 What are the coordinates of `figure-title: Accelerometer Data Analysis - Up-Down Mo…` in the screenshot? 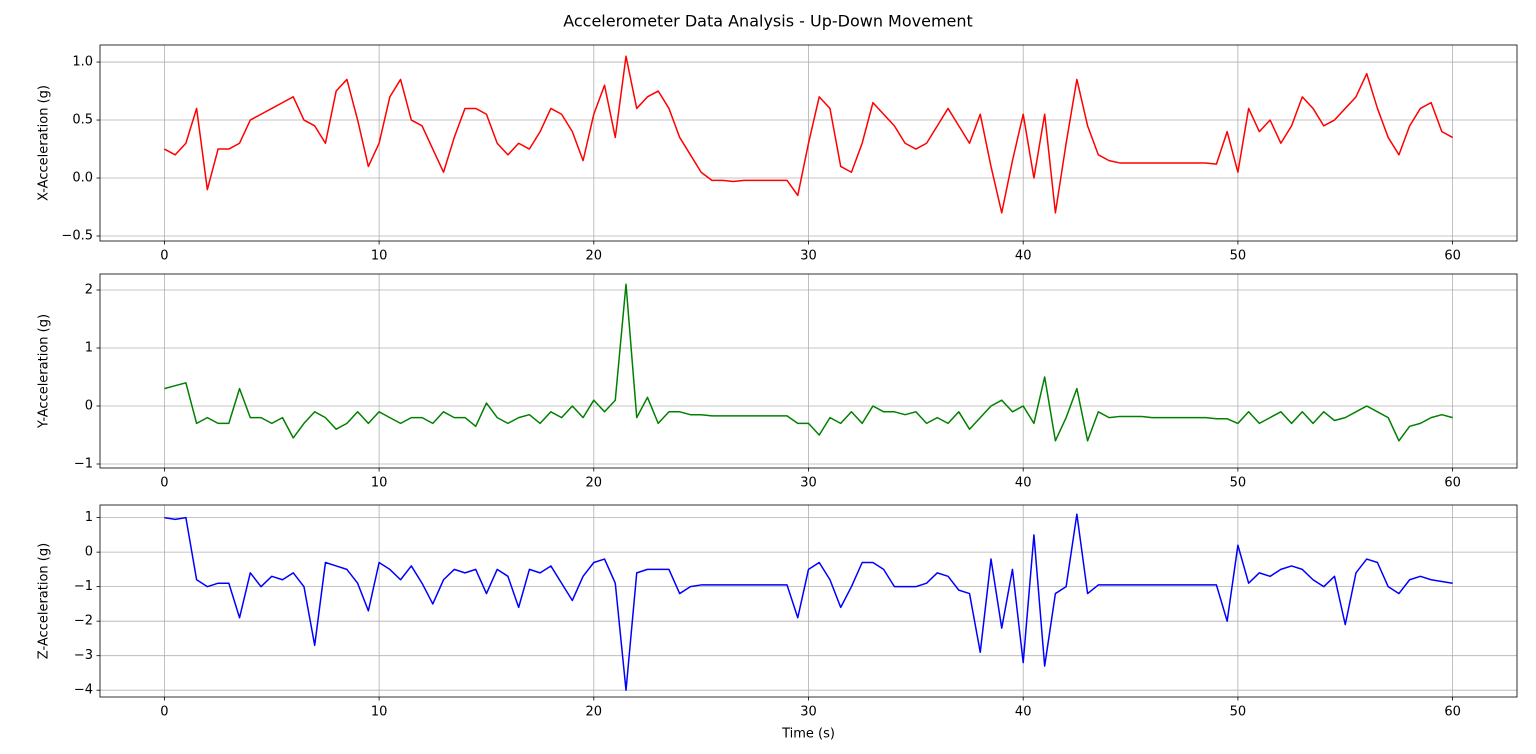 It's located at (768, 21).